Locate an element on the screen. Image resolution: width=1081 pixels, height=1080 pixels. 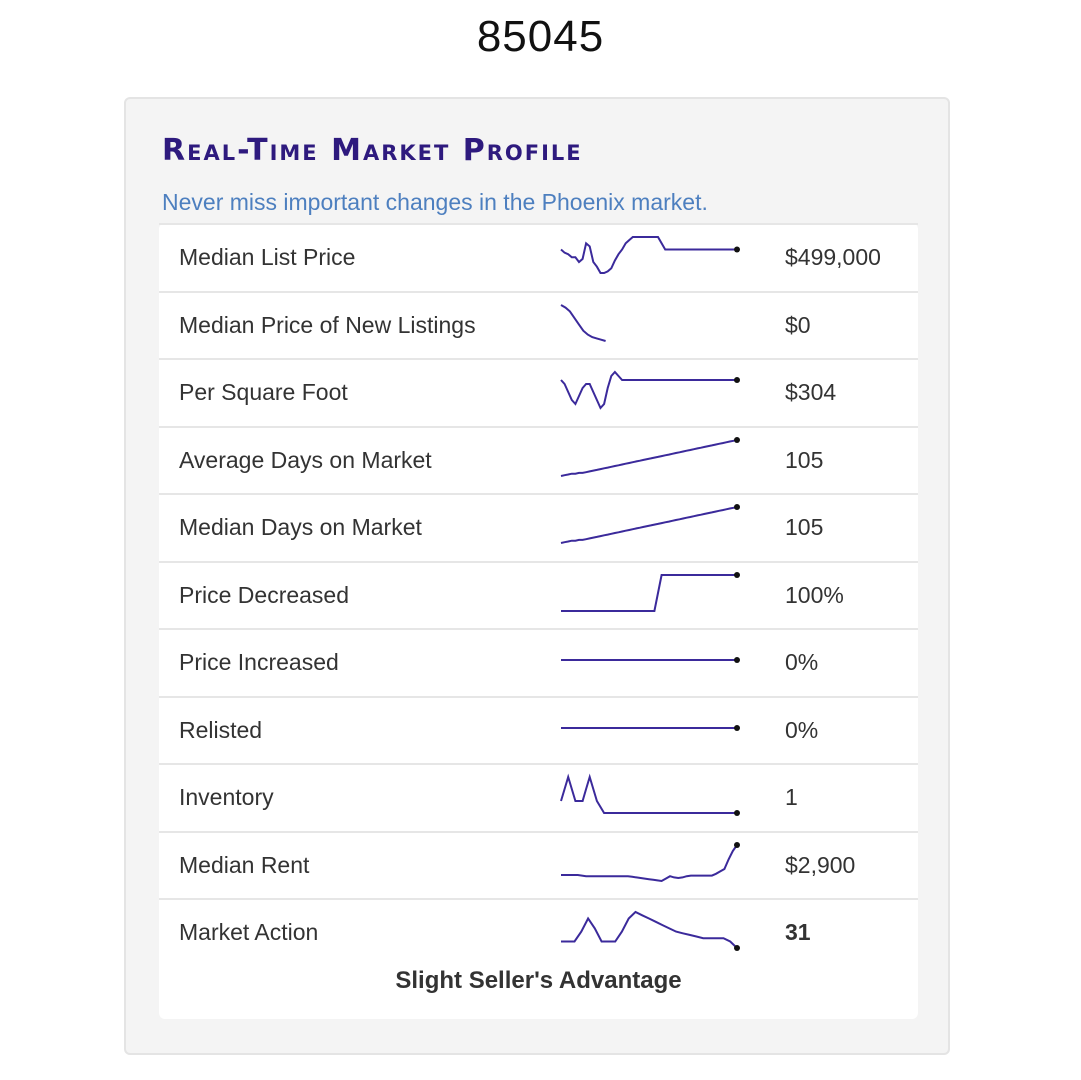
metric-row: Median Rent $2,900 is located at coordinates (538, 864).